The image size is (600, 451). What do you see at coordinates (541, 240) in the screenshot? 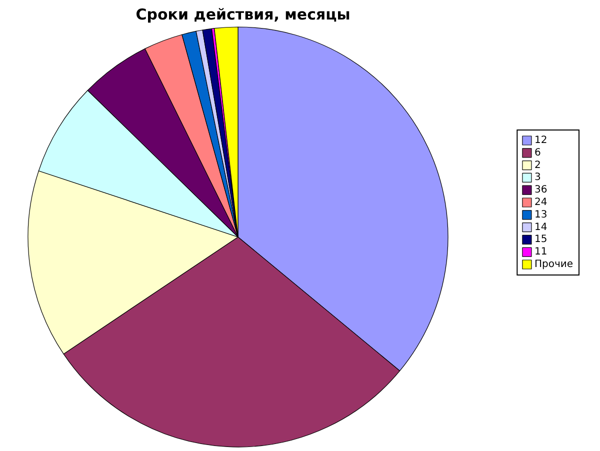
I see `legend-label: 15` at bounding box center [541, 240].